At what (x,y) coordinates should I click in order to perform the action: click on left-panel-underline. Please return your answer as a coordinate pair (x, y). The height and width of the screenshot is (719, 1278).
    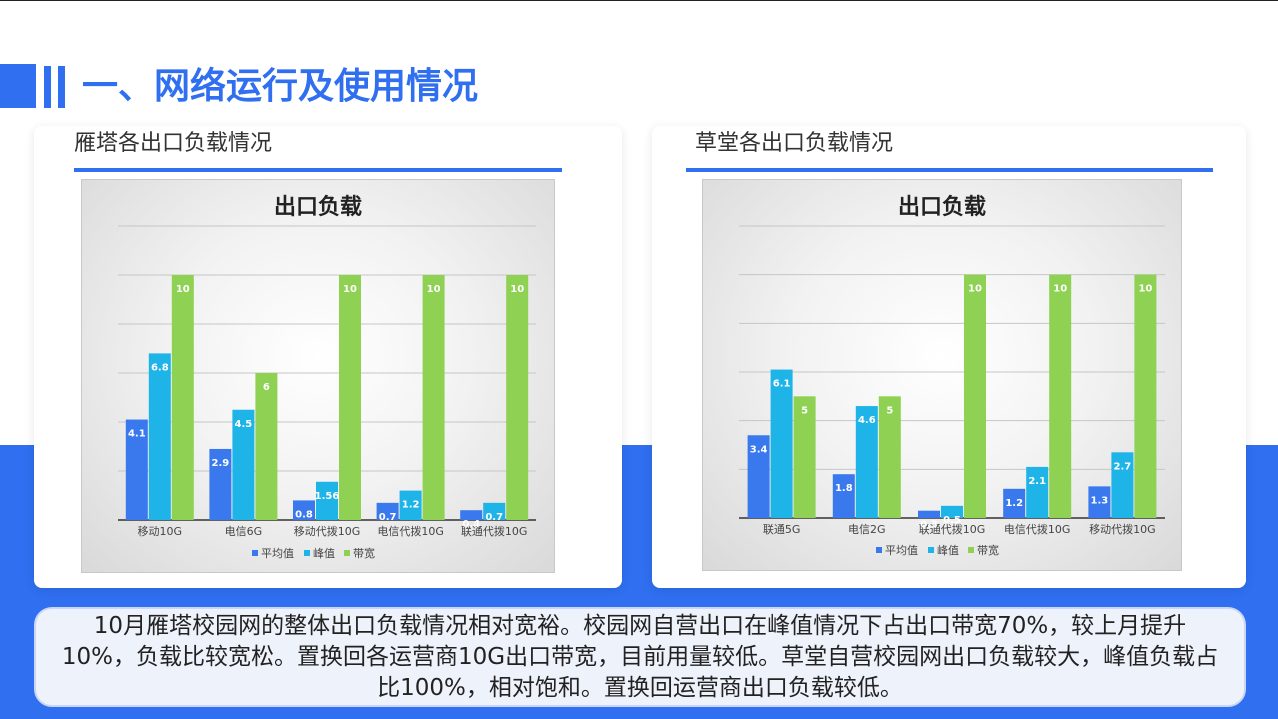
    Looking at the image, I should click on (318, 170).